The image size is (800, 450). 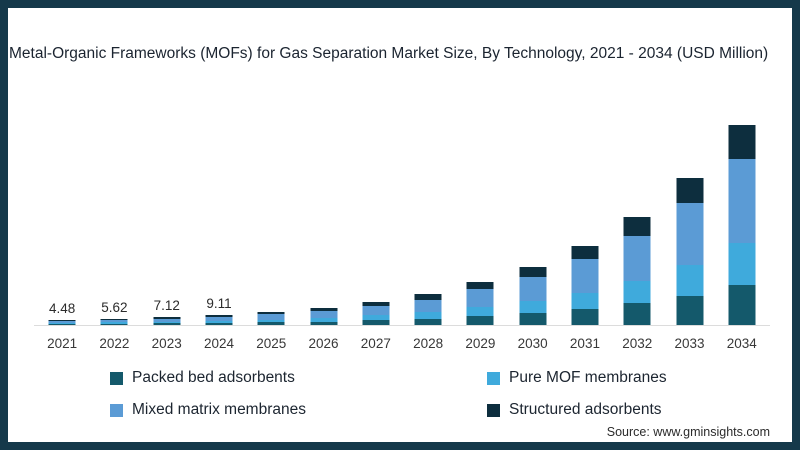 What do you see at coordinates (62, 215) in the screenshot?
I see `bar-slot-2021: 4.48` at bounding box center [62, 215].